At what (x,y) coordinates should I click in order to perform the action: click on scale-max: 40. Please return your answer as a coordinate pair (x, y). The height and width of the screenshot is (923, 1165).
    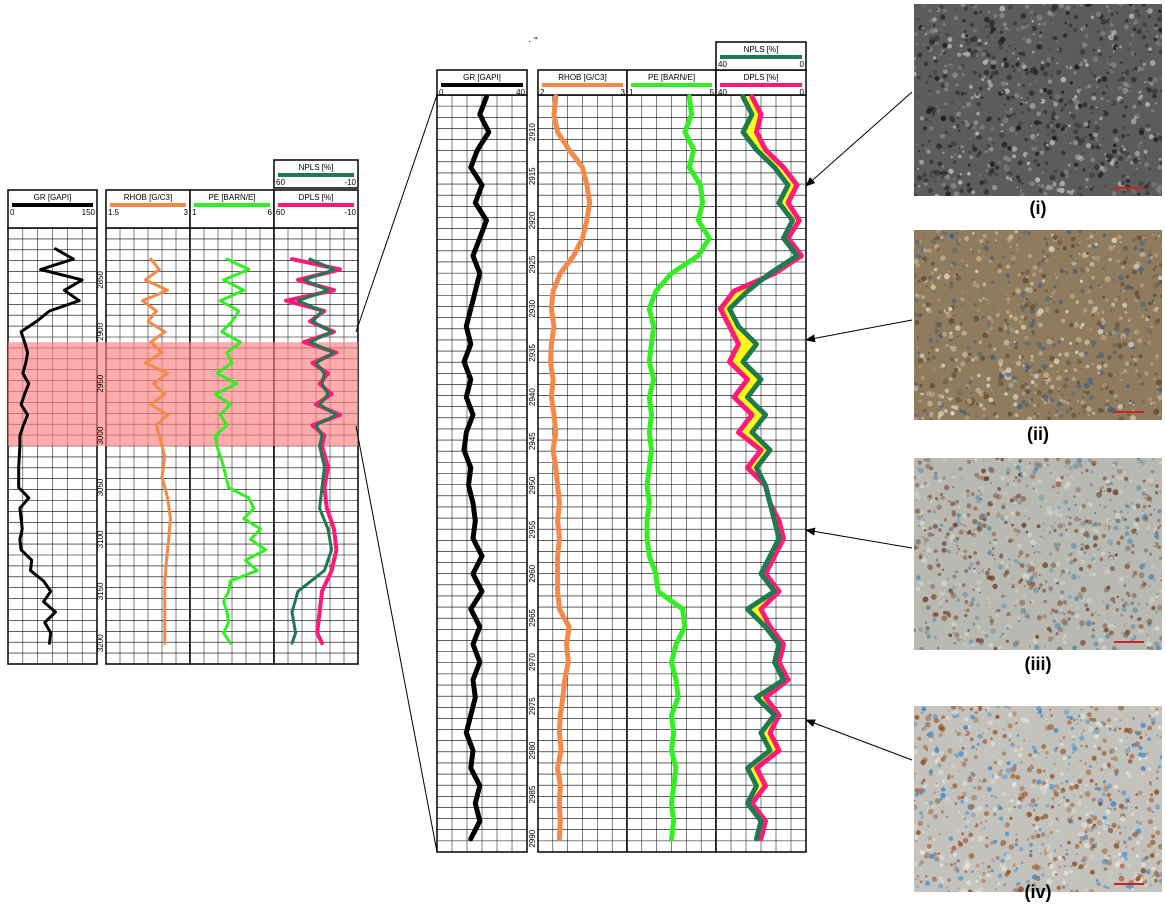
    Looking at the image, I should click on (520, 92).